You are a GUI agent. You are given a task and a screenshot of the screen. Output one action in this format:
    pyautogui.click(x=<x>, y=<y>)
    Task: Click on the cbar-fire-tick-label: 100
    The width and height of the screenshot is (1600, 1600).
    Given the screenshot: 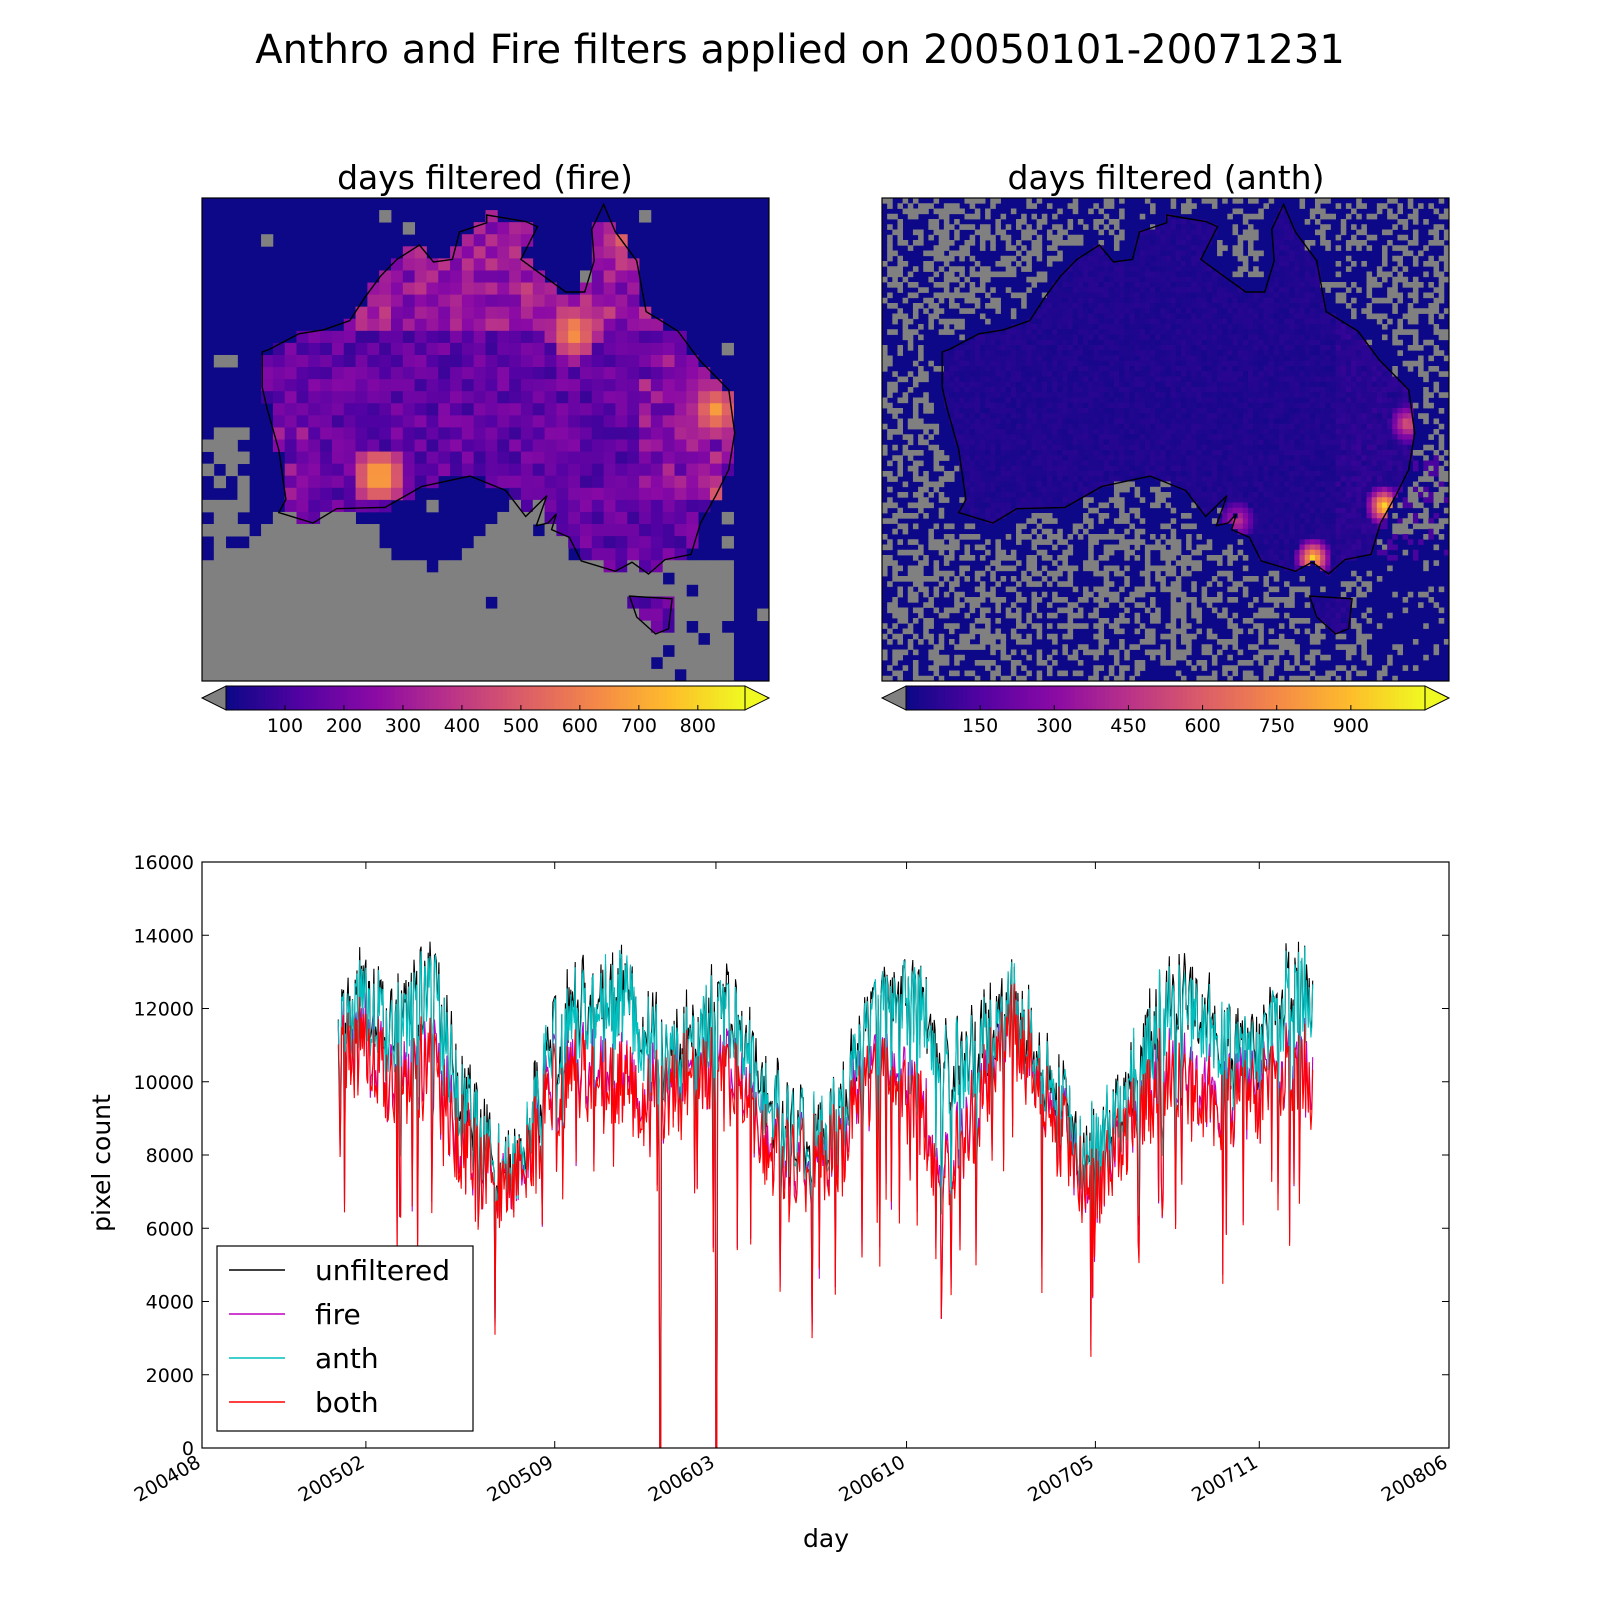 What is the action you would take?
    pyautogui.click(x=285, y=726)
    